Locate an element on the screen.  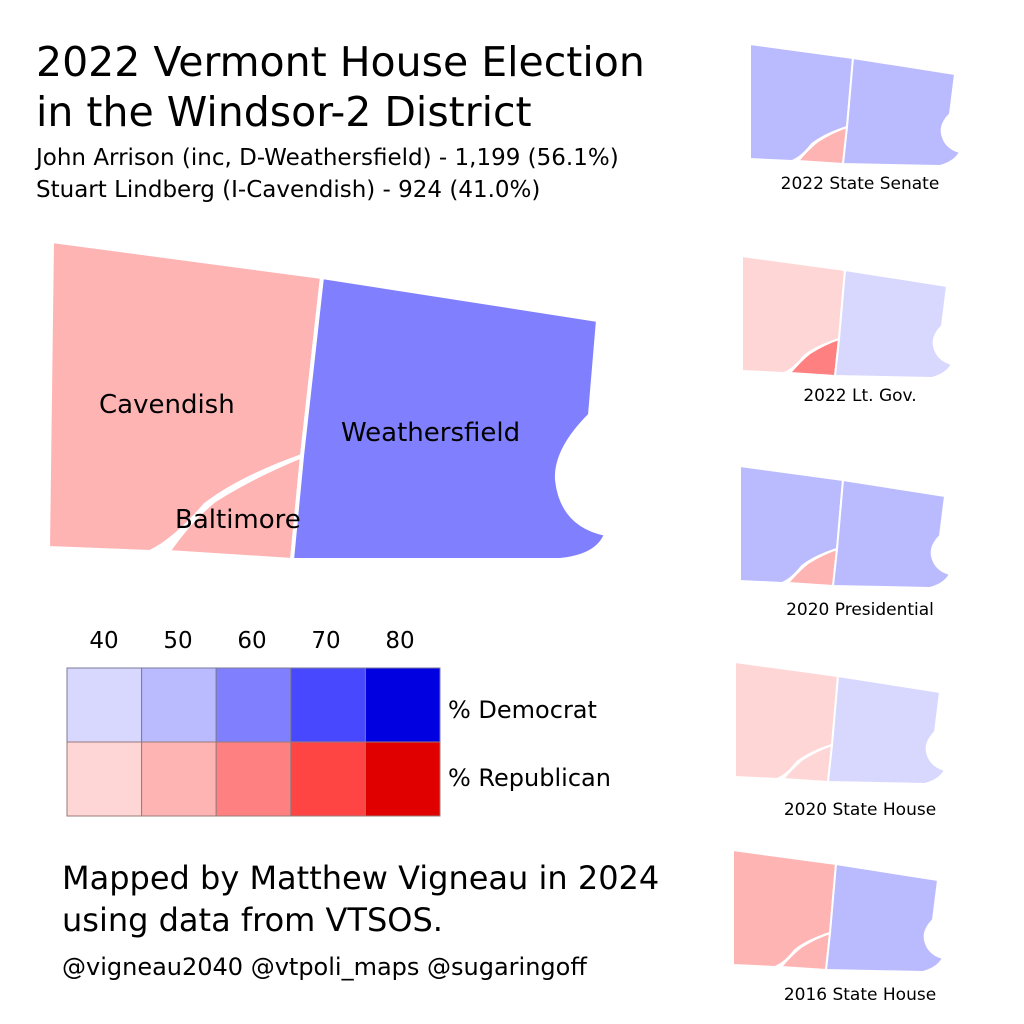
legend-dem-label: % Democrat is located at coordinates (522, 710).